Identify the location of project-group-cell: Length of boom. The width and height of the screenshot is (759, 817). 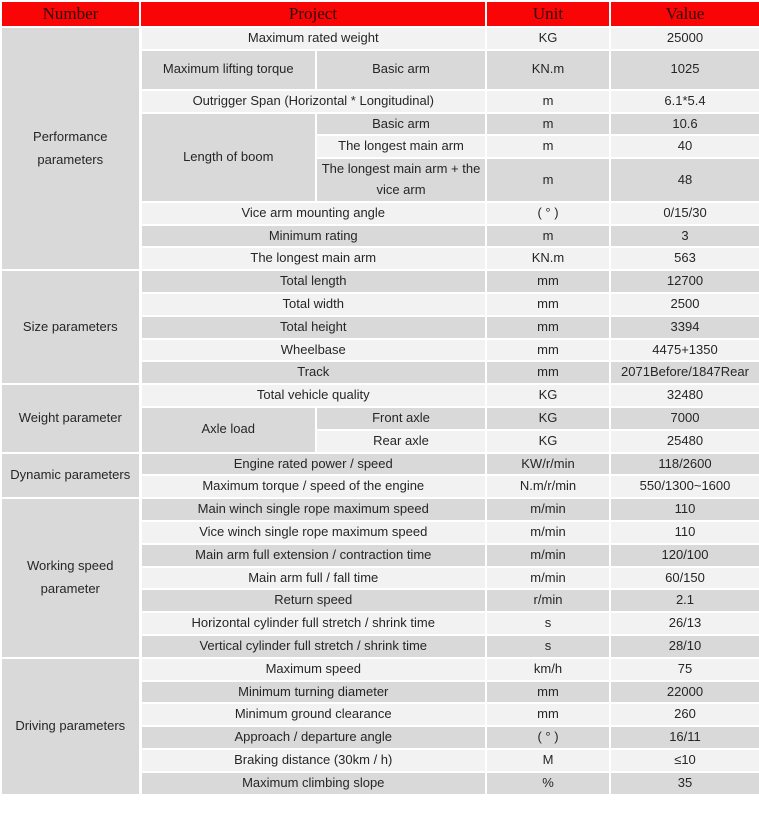
(228, 157).